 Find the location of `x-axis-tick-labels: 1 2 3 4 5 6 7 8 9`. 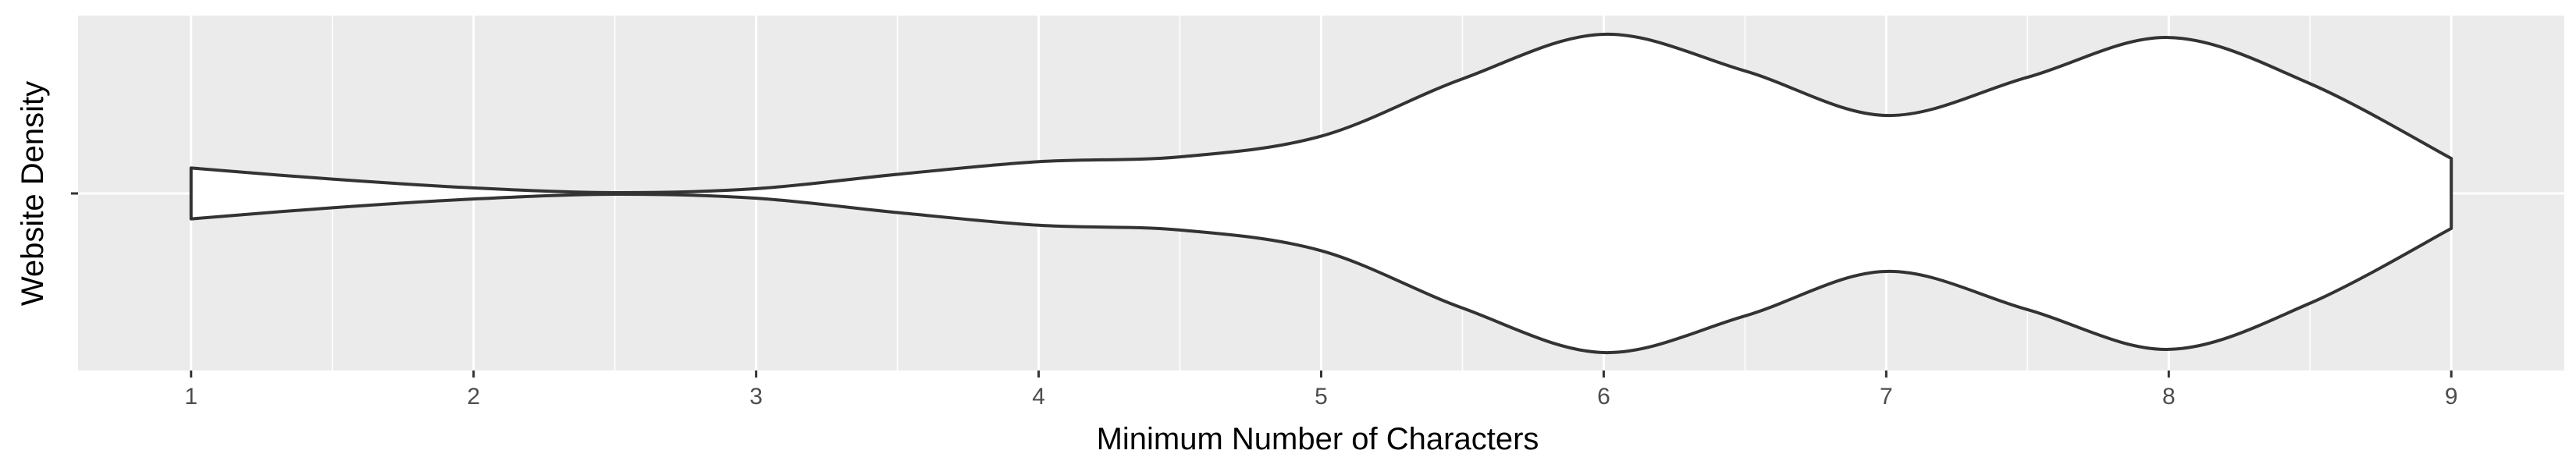

x-axis-tick-labels: 1 2 3 4 5 6 7 8 9 is located at coordinates (1320, 397).